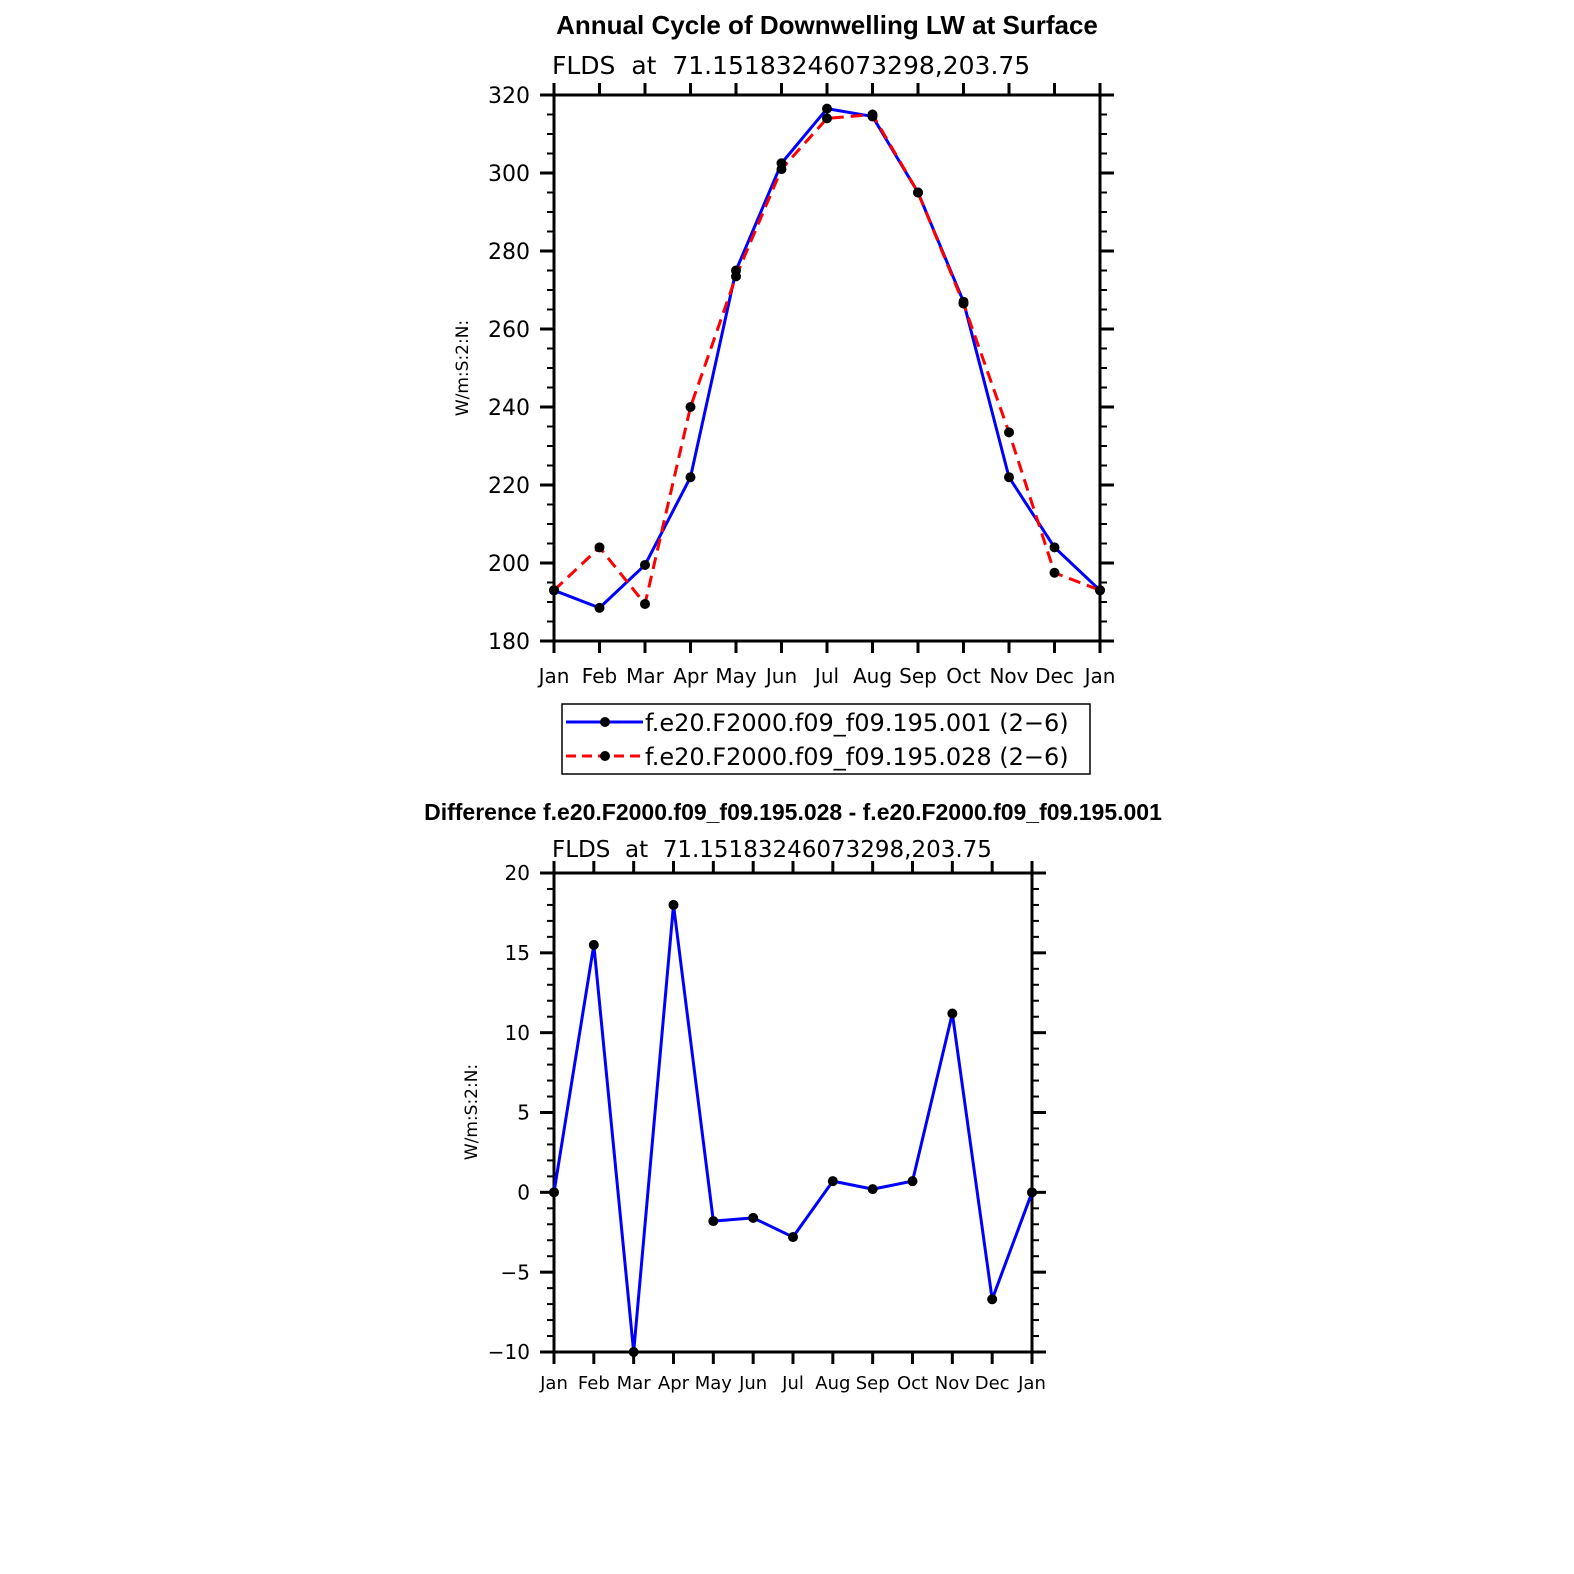  I want to click on y-tick-label: 180, so click(509, 642).